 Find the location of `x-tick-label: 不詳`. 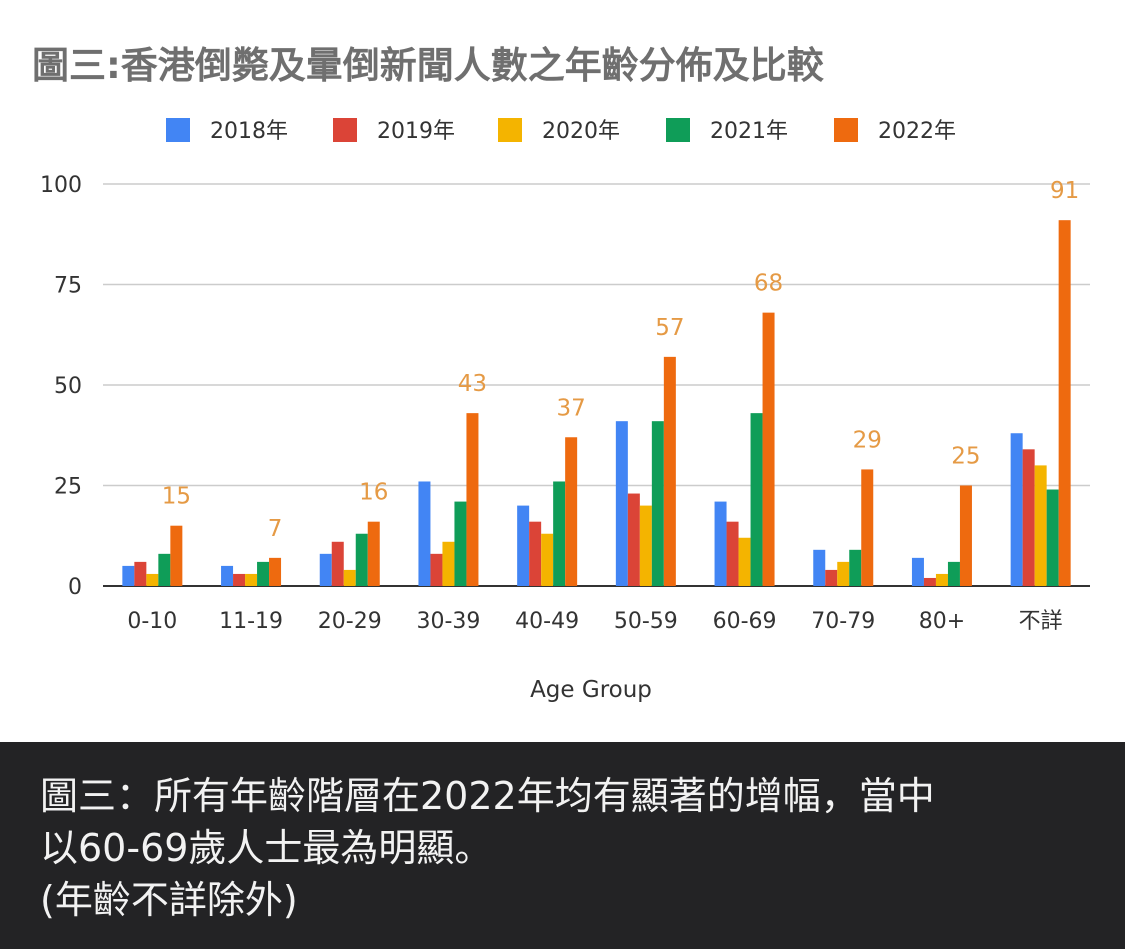

x-tick-label: 不詳 is located at coordinates (1041, 621).